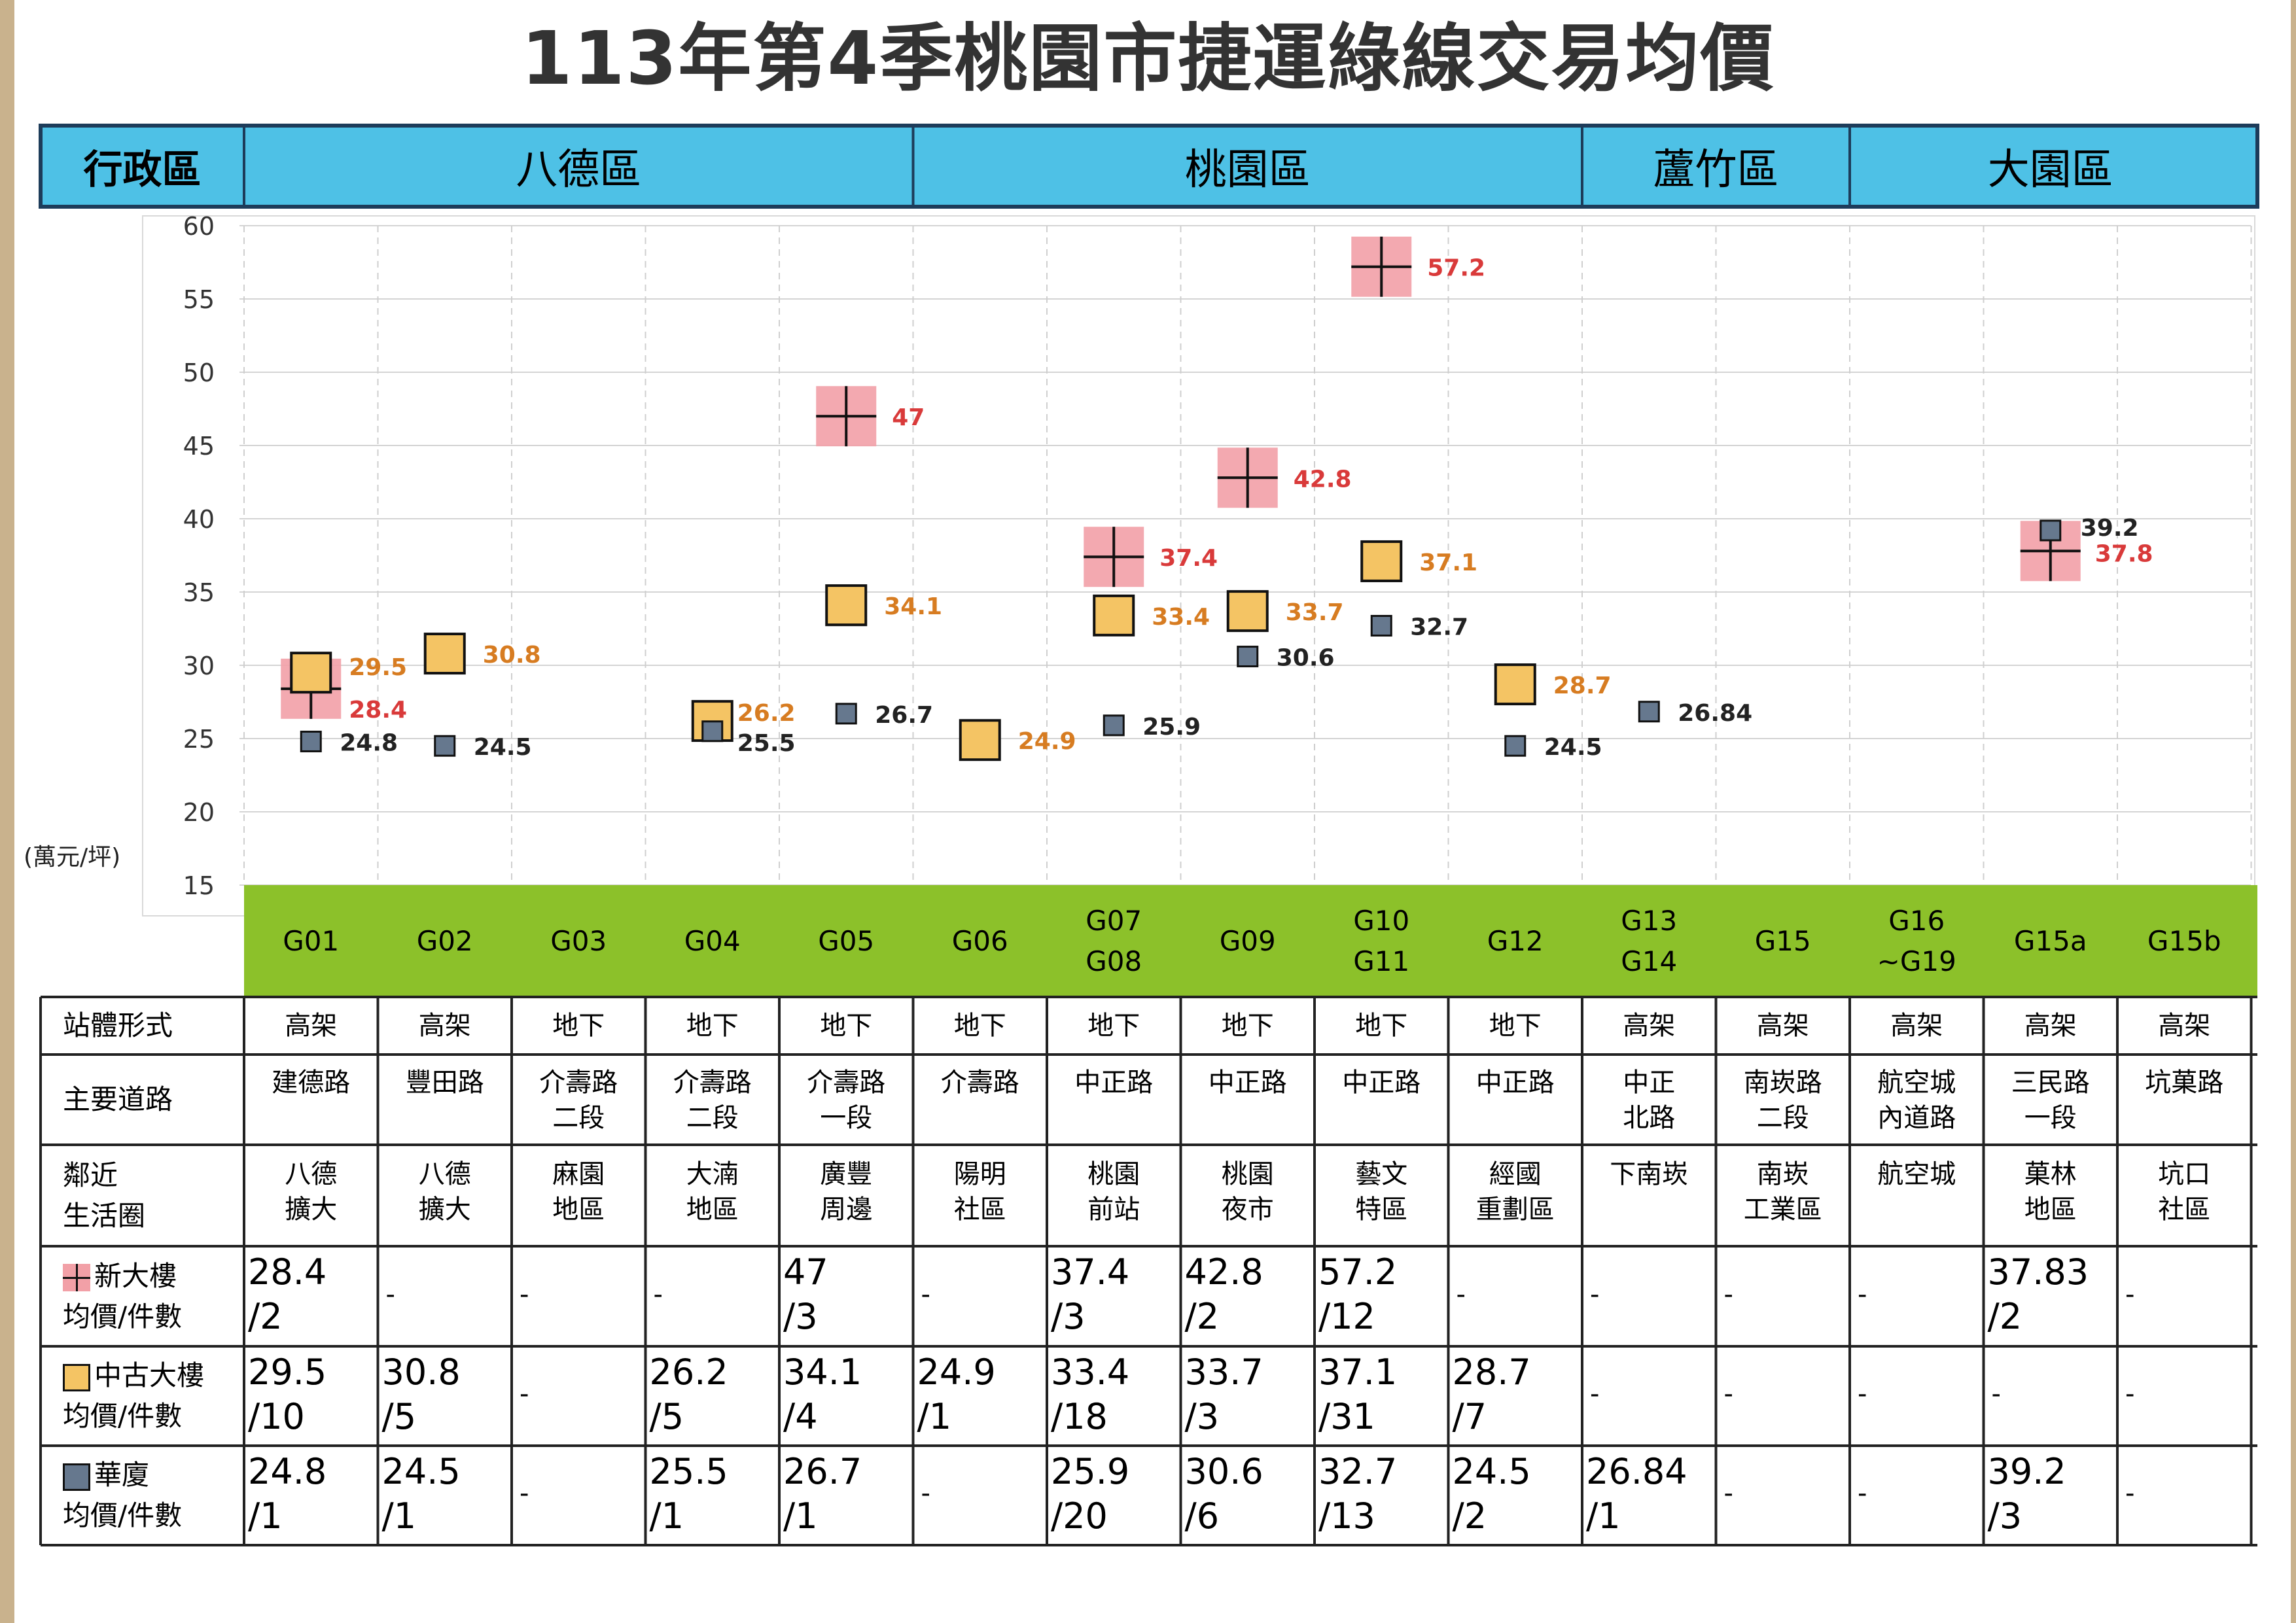  I want to click on value-cell: 26.2/5, so click(713, 1394).